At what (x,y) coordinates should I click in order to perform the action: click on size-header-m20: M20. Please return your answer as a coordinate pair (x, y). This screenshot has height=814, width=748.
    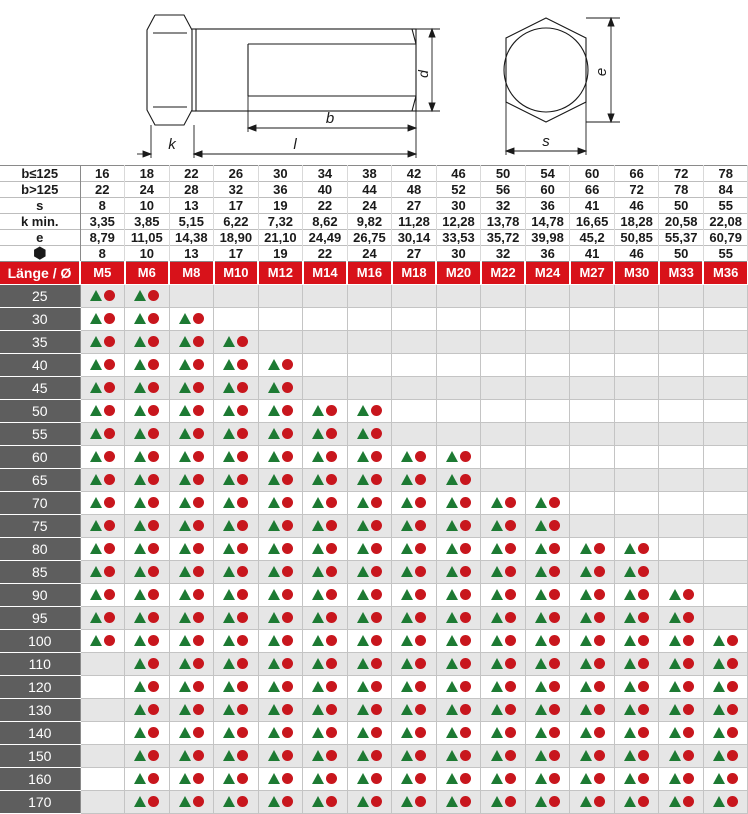
    Looking at the image, I should click on (459, 273).